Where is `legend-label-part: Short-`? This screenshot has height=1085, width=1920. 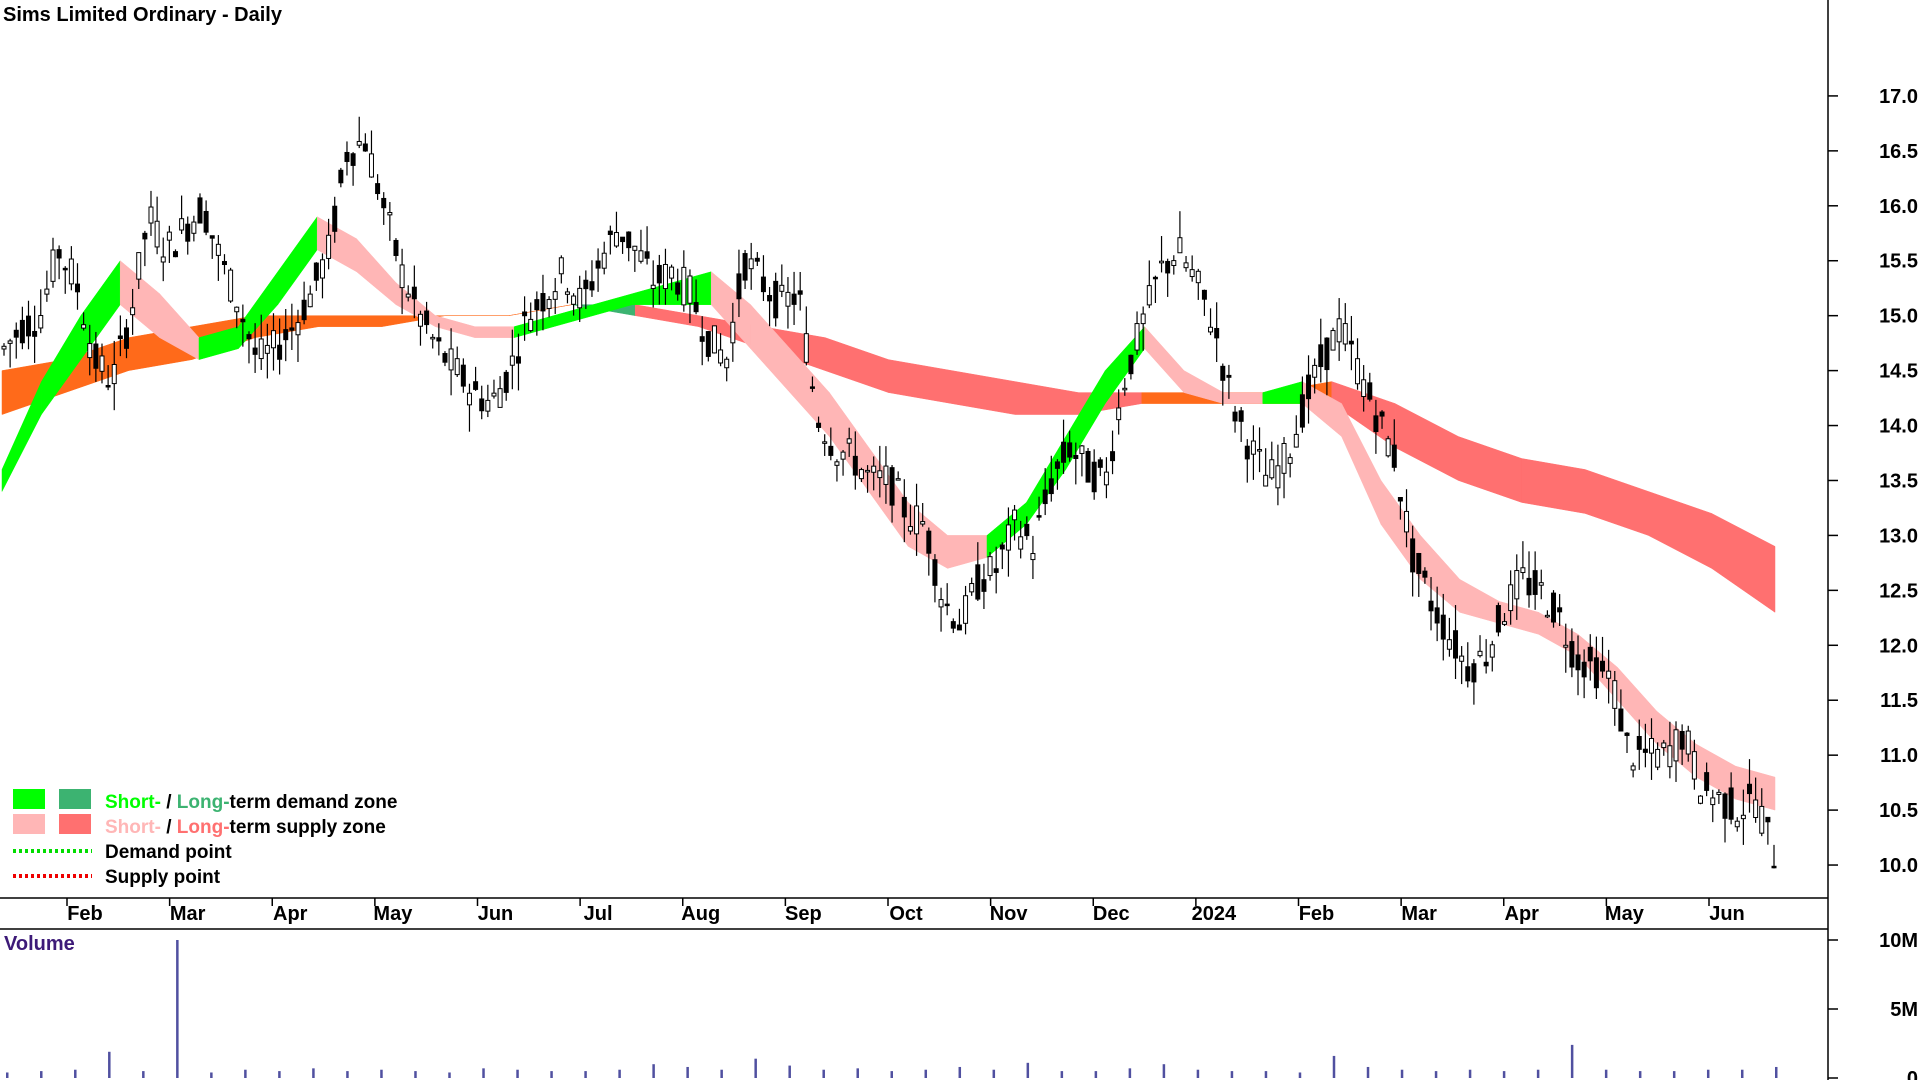 legend-label-part: Short- is located at coordinates (133, 827).